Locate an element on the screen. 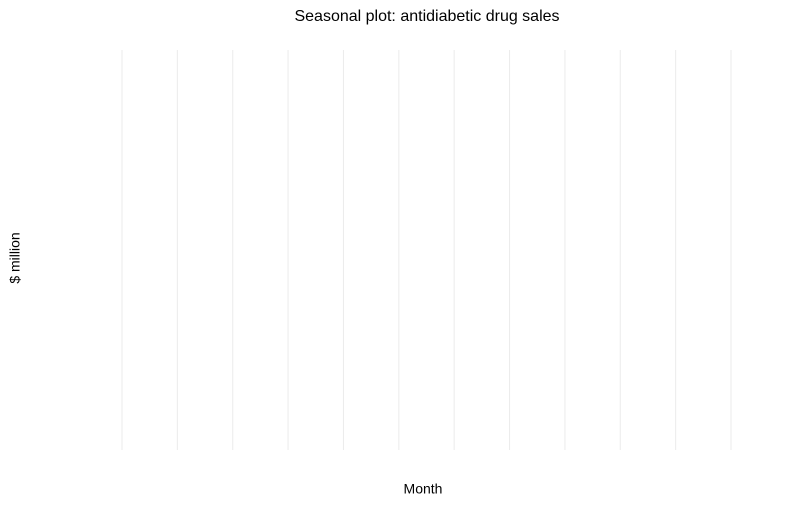 The height and width of the screenshot is (510, 800). y-axis-label: $ million is located at coordinates (15, 257).